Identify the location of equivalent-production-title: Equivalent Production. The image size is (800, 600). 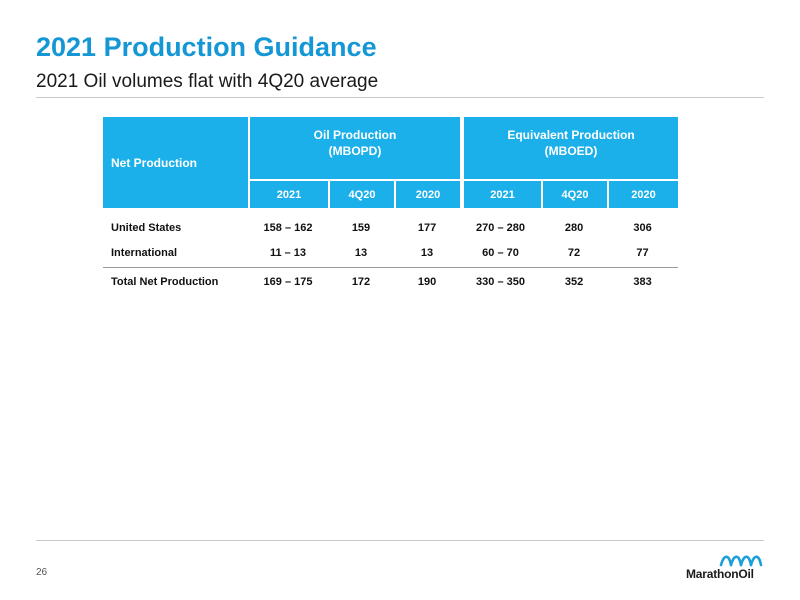
(571, 135).